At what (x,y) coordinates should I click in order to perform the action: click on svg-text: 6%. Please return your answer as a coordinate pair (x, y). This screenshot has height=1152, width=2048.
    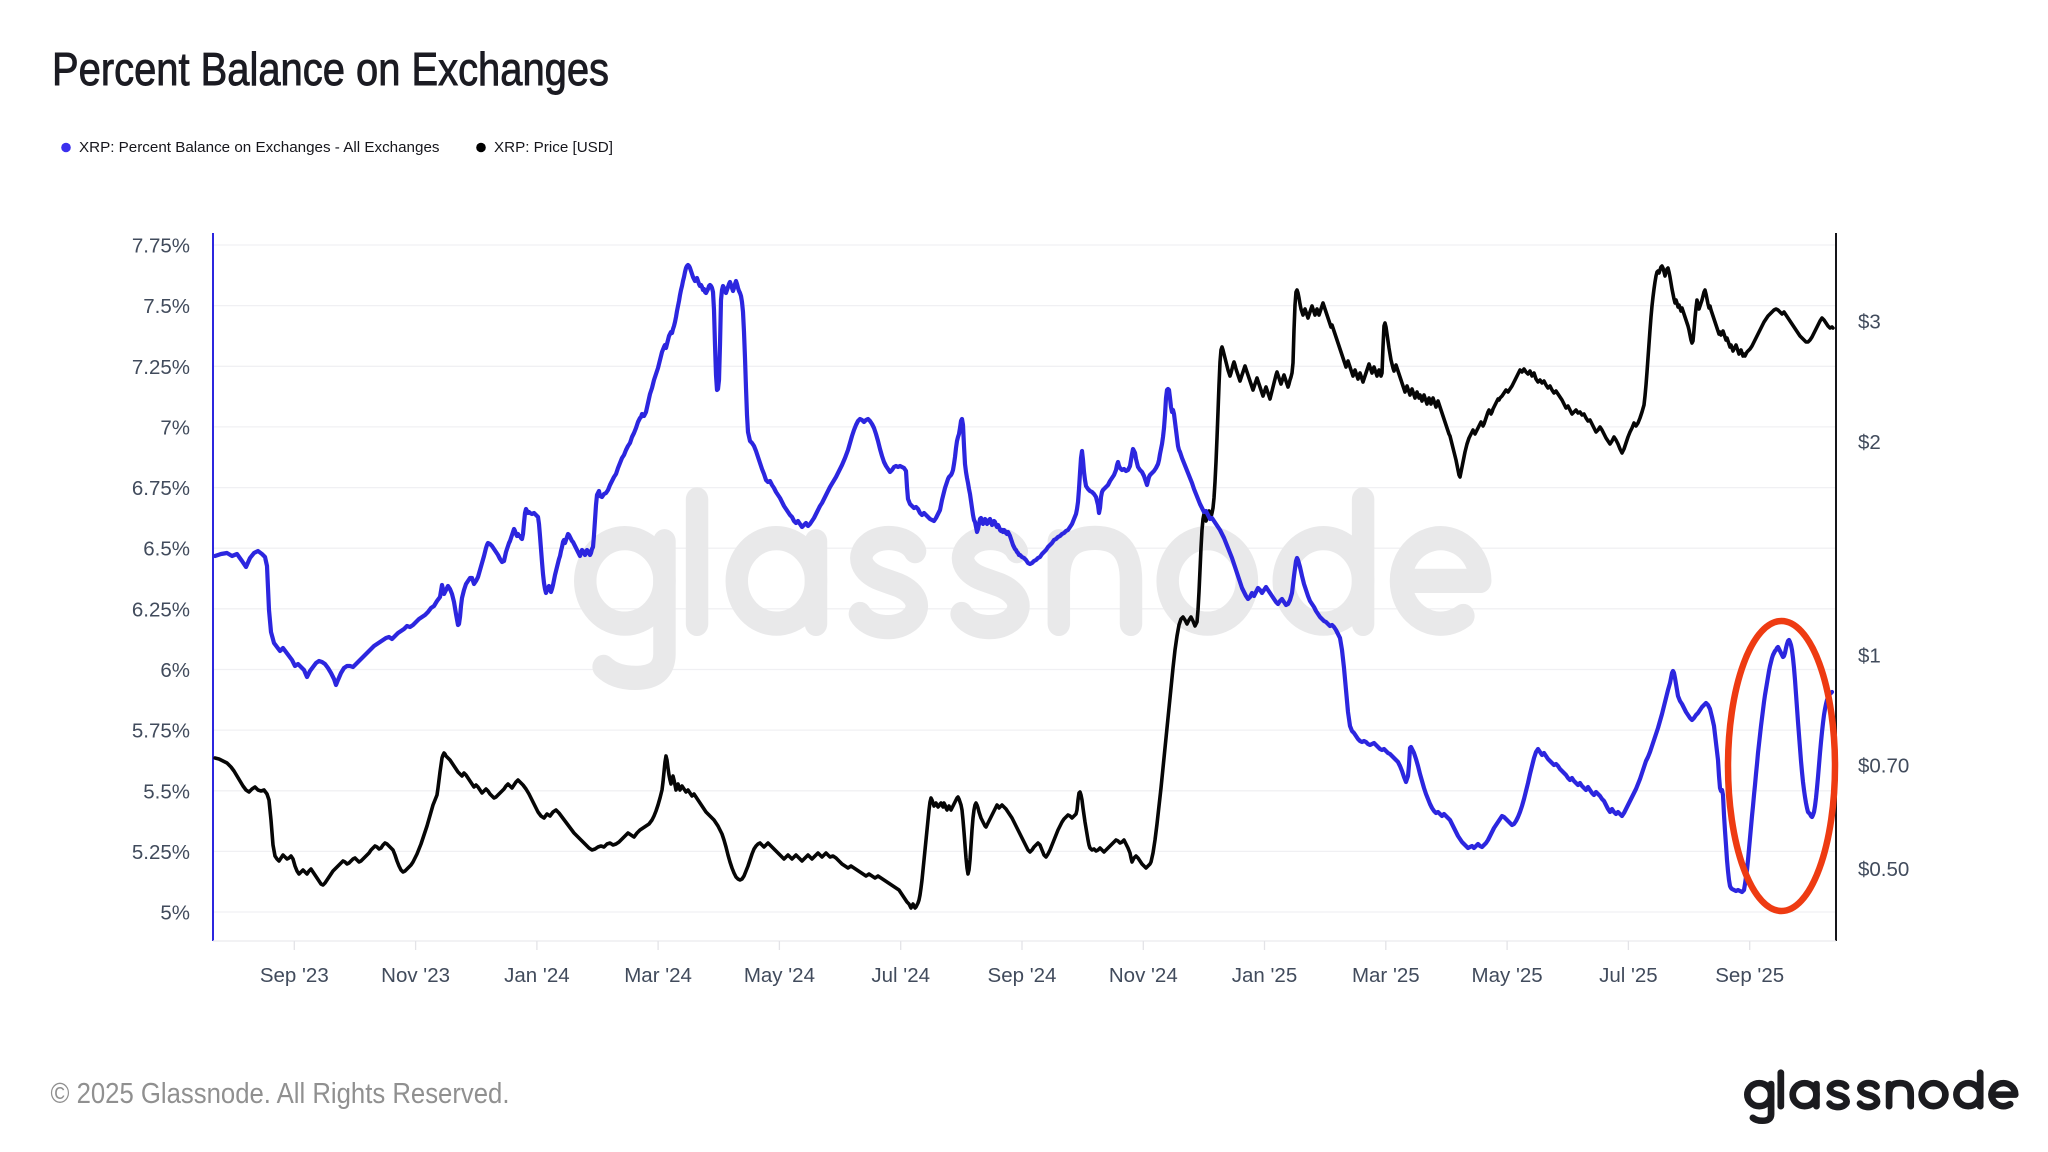
    Looking at the image, I should click on (175, 670).